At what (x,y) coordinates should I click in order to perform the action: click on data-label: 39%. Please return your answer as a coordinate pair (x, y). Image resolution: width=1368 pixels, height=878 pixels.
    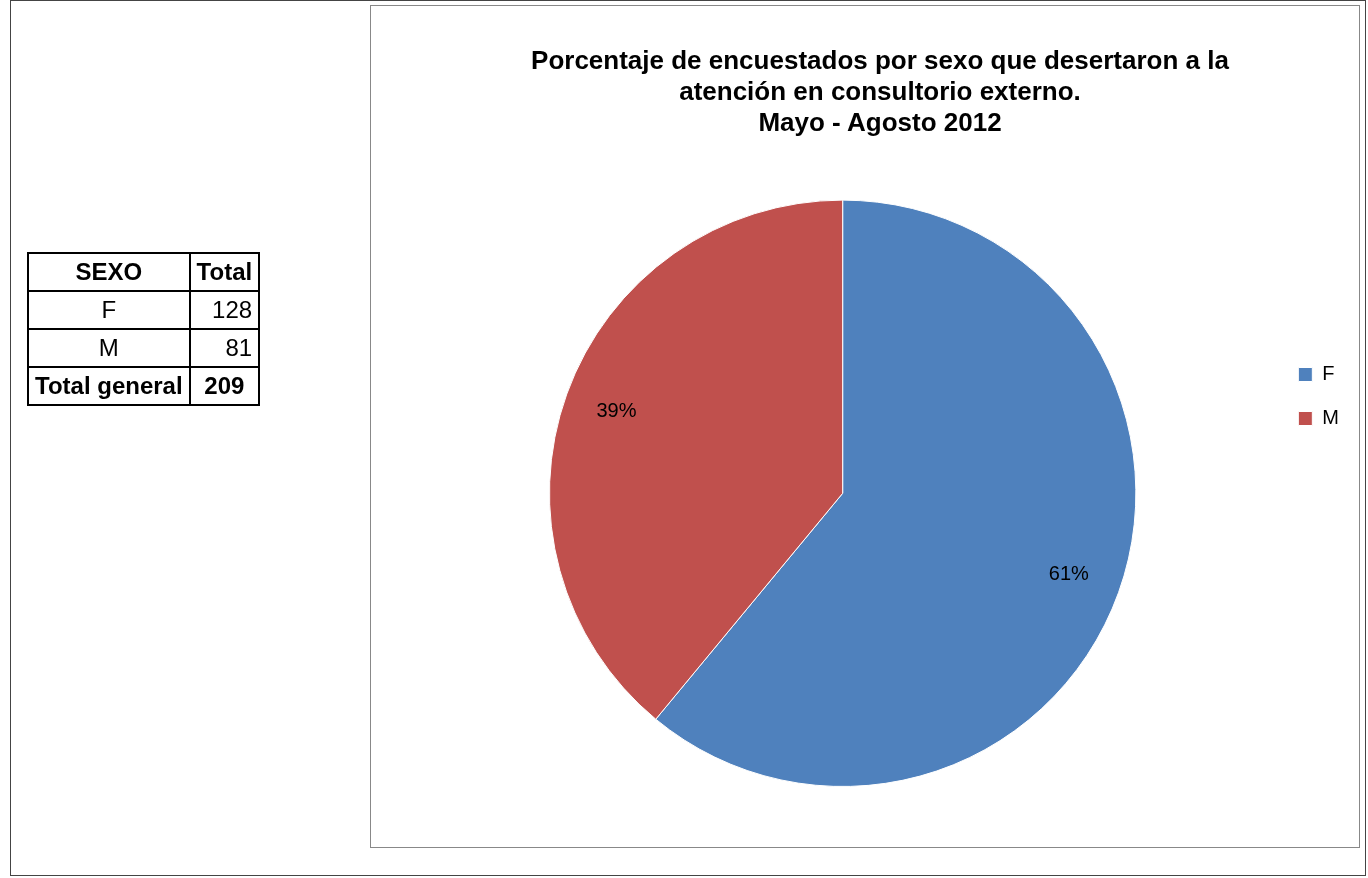
    Looking at the image, I should click on (616, 410).